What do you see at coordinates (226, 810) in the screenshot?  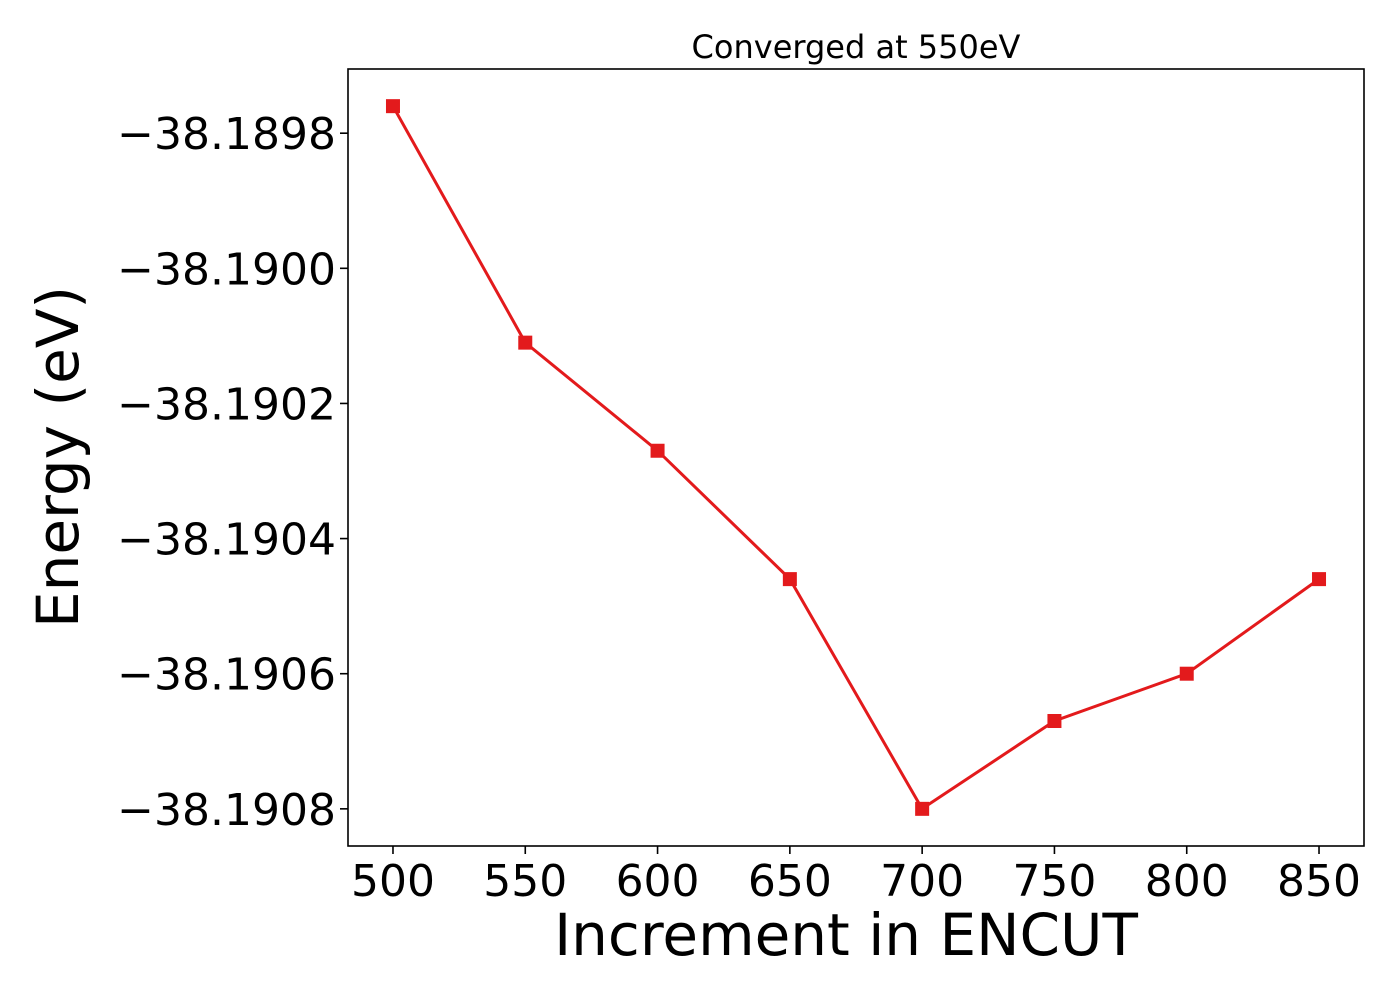 I see `y-tick-label: −38.1908` at bounding box center [226, 810].